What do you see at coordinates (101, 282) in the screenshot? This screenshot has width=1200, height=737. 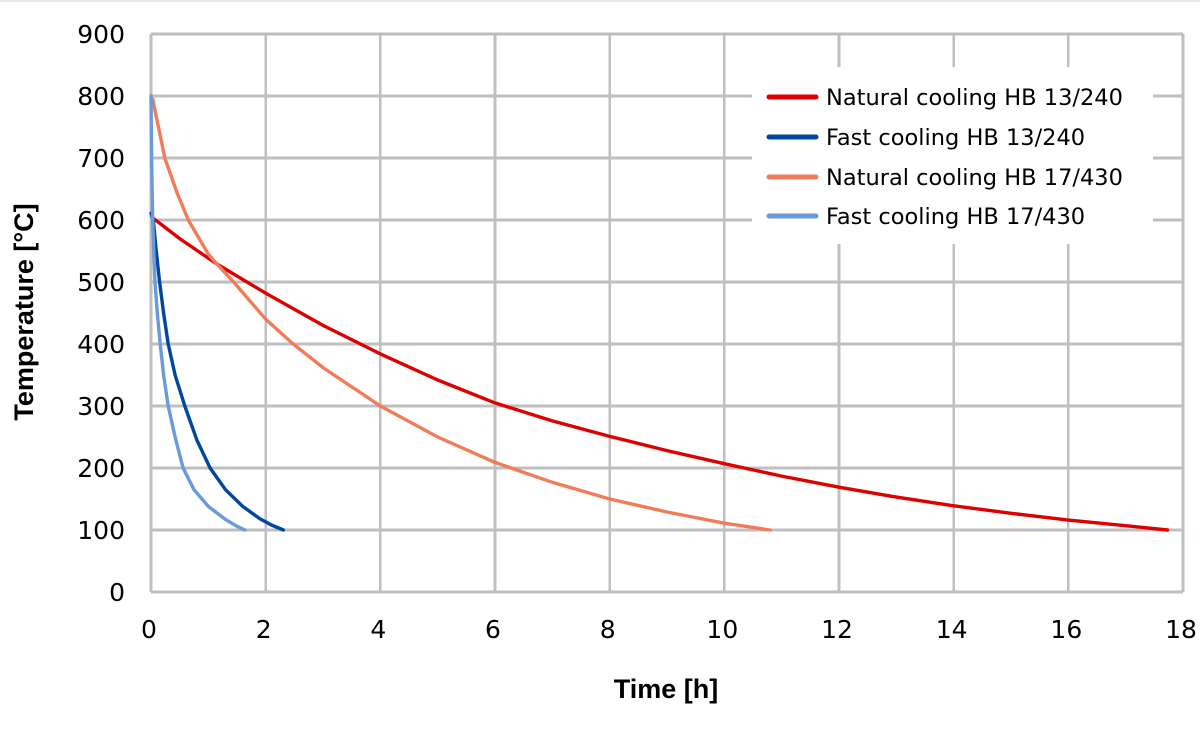 I see `y-tick-label: 500` at bounding box center [101, 282].